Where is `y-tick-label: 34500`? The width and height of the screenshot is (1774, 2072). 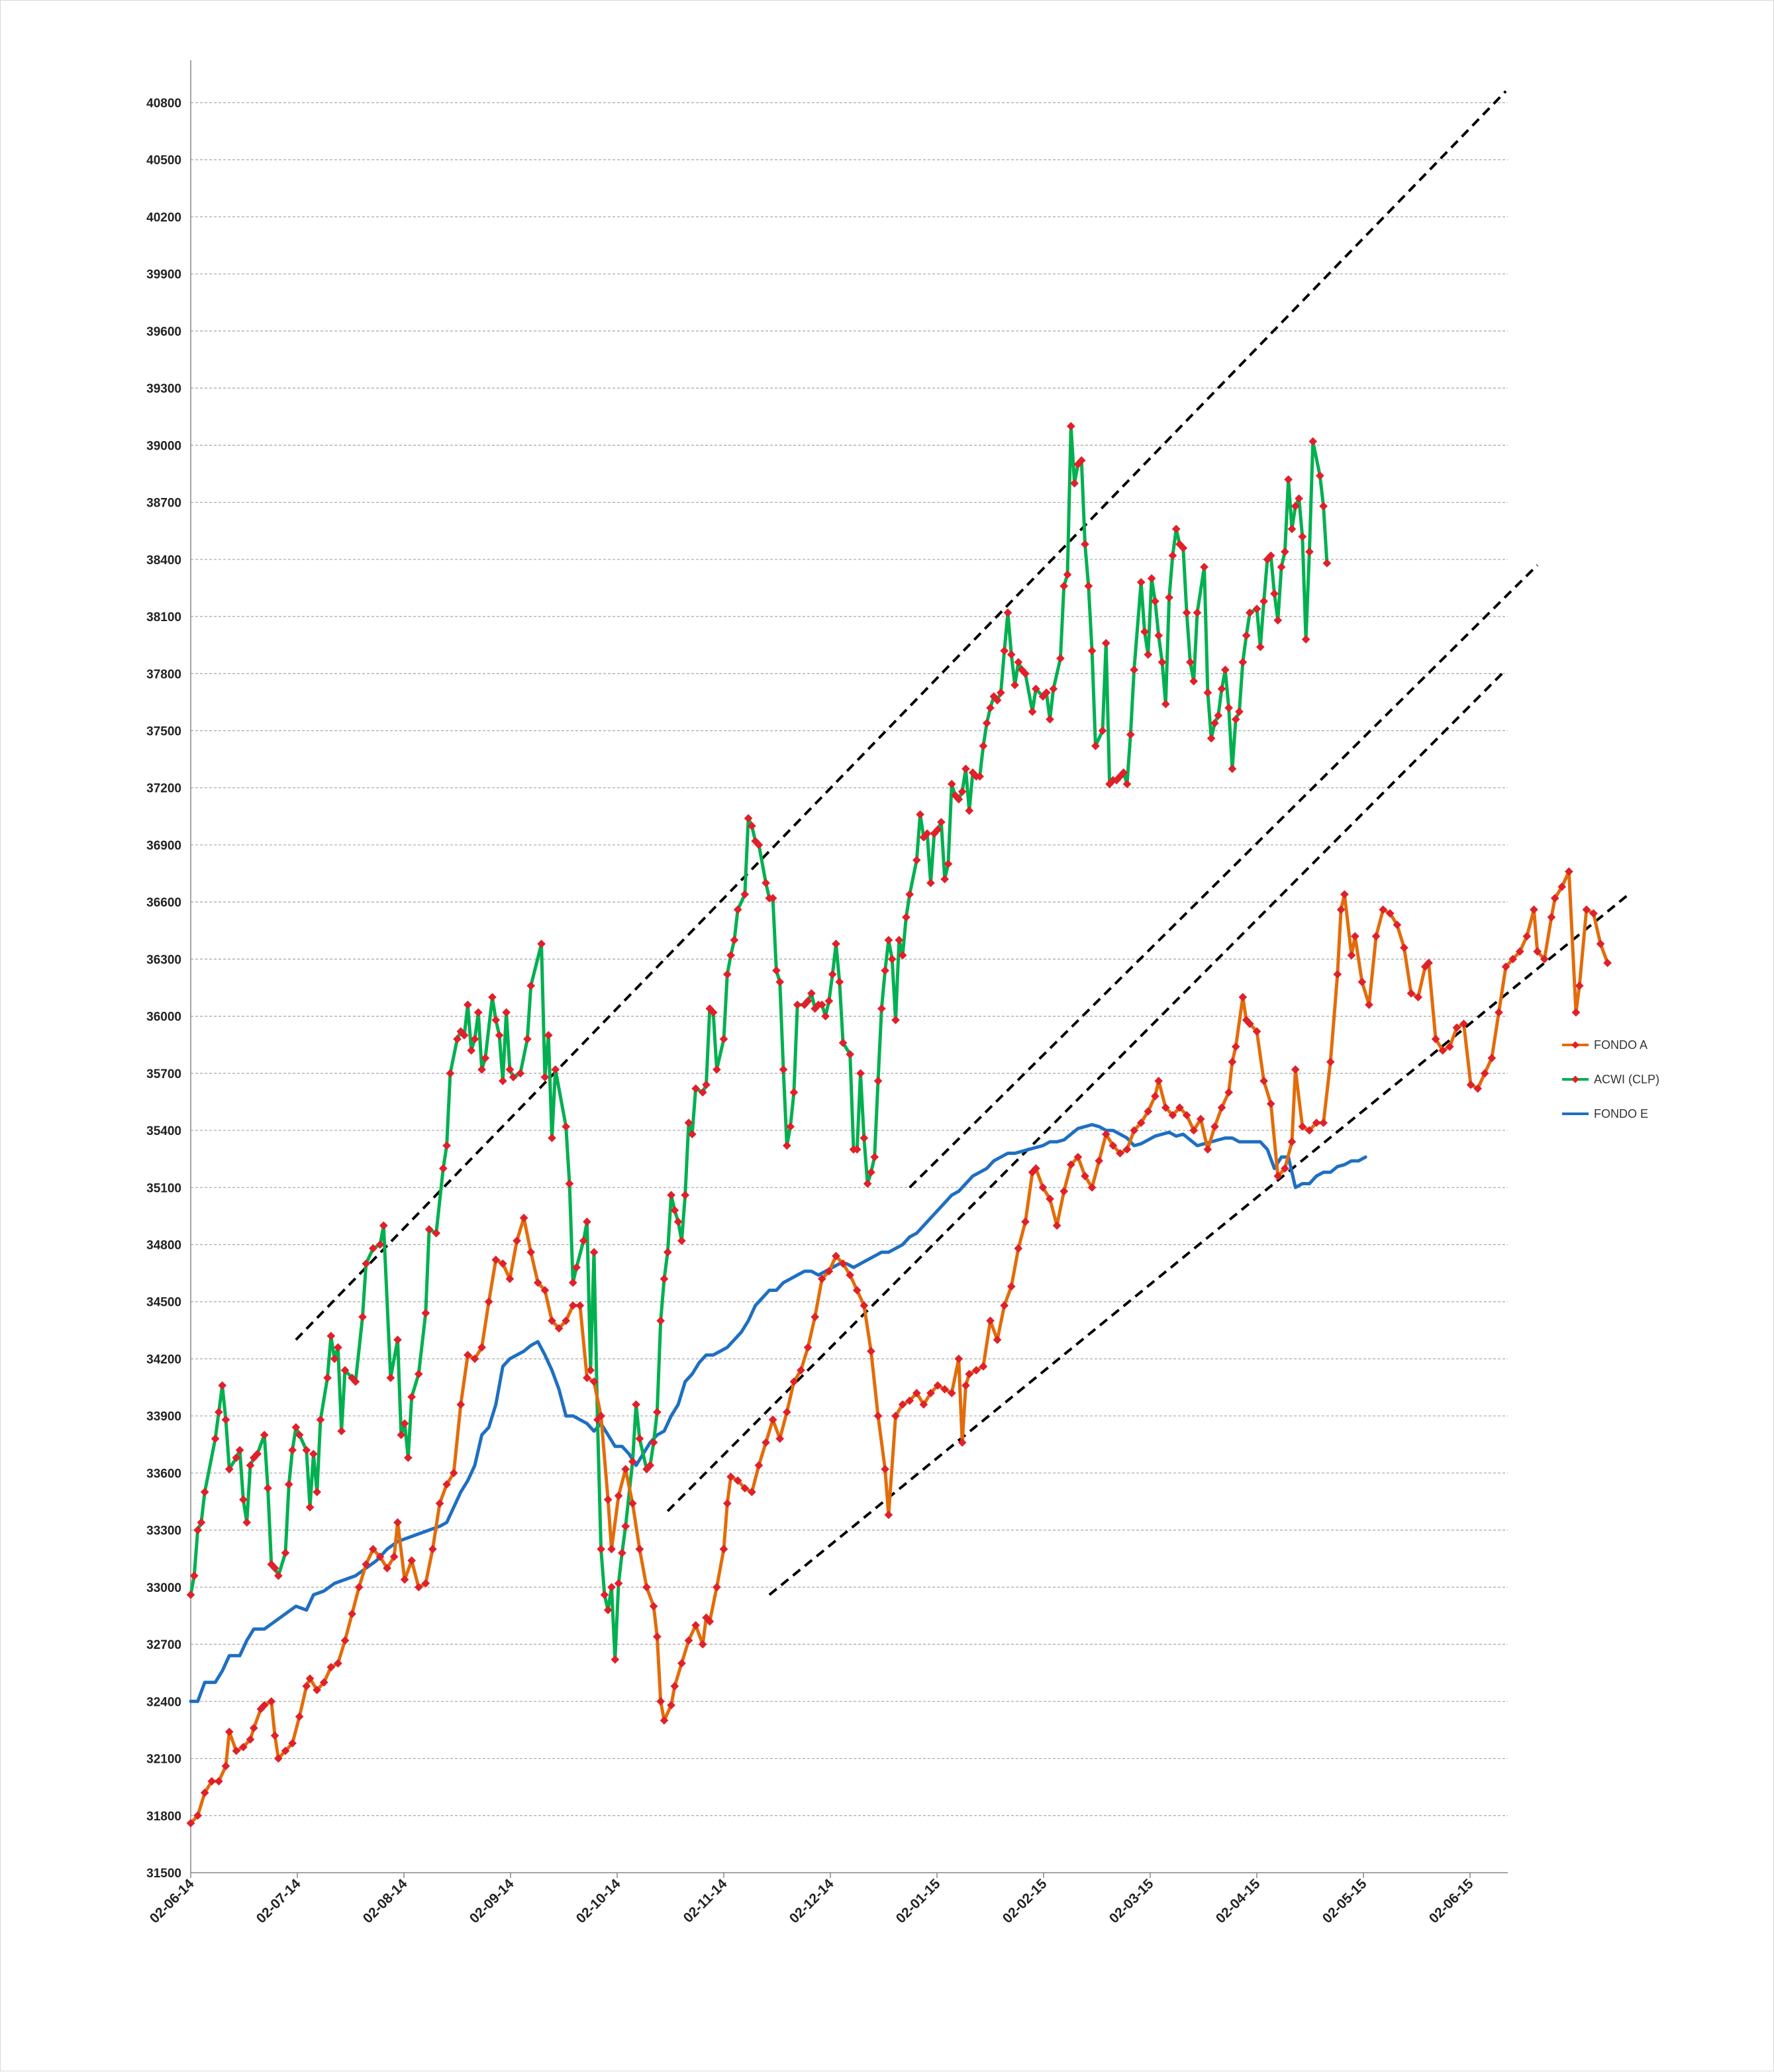
y-tick-label: 34500 is located at coordinates (163, 1303).